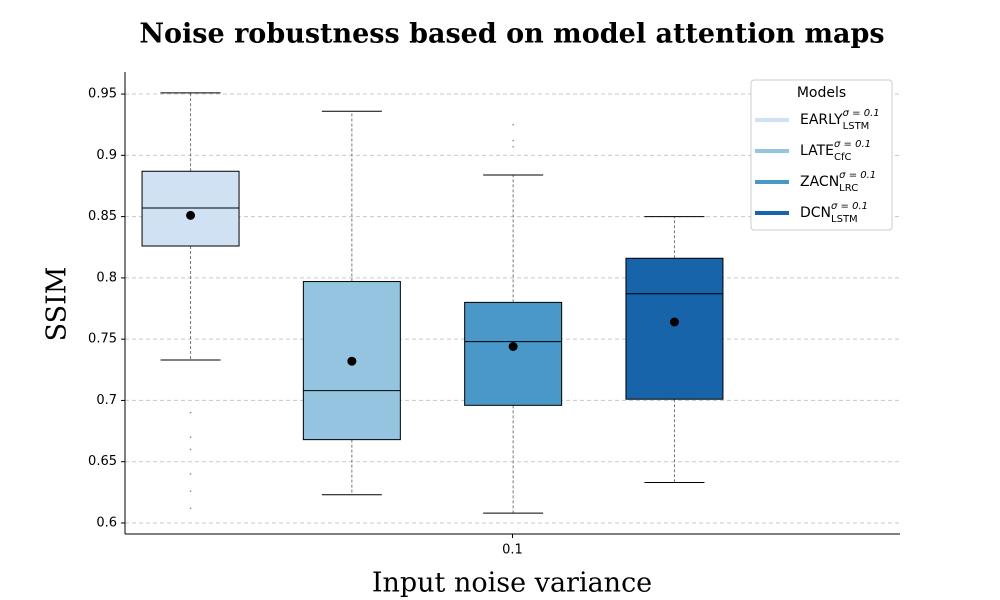  Describe the element at coordinates (834, 213) in the screenshot. I see `legend-entry: DCN LSTM σ = 0.1` at that location.